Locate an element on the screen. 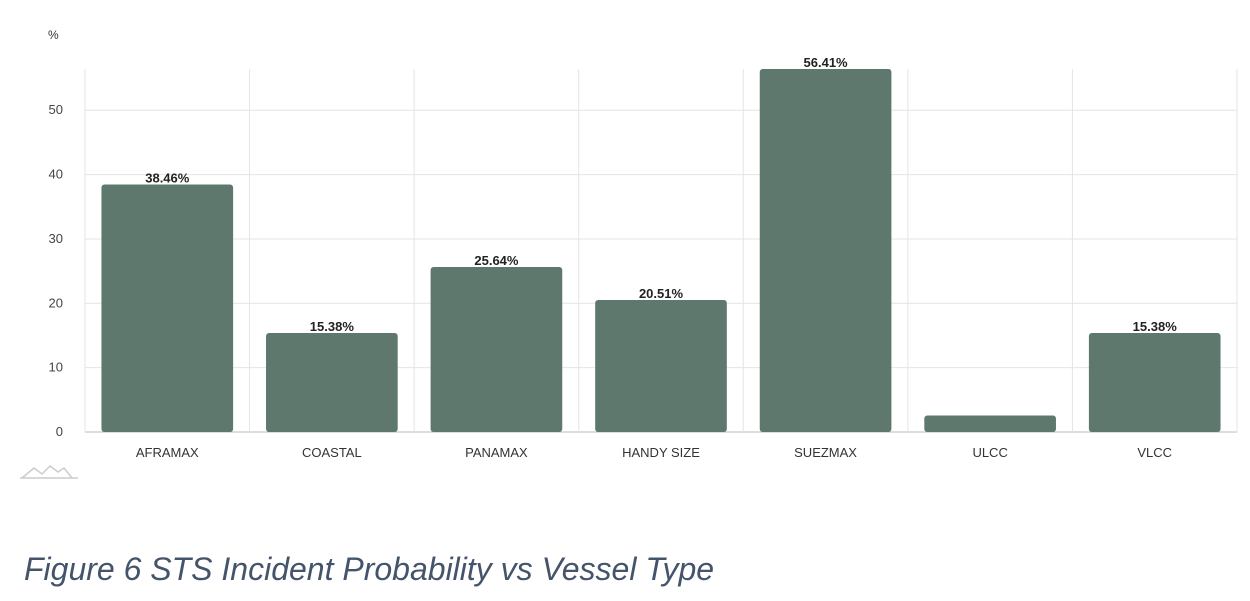  line-chart-icon is located at coordinates (47, 472).